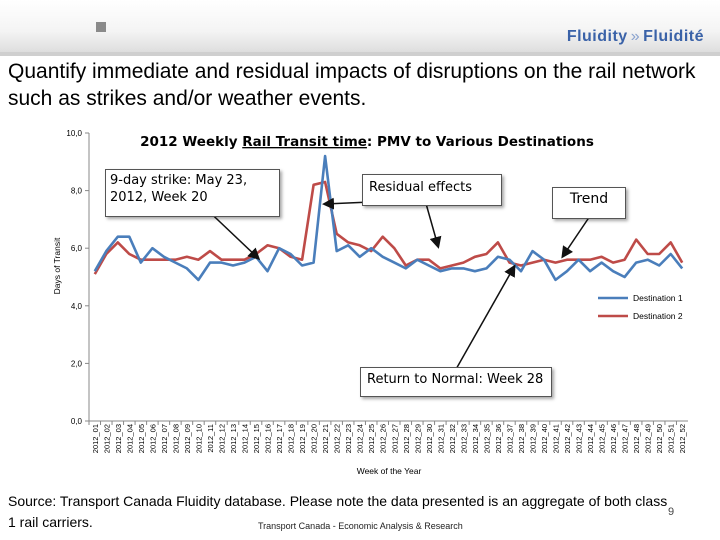 This screenshot has width=720, height=540. I want to click on x-tick-label: 2012_05, so click(141, 438).